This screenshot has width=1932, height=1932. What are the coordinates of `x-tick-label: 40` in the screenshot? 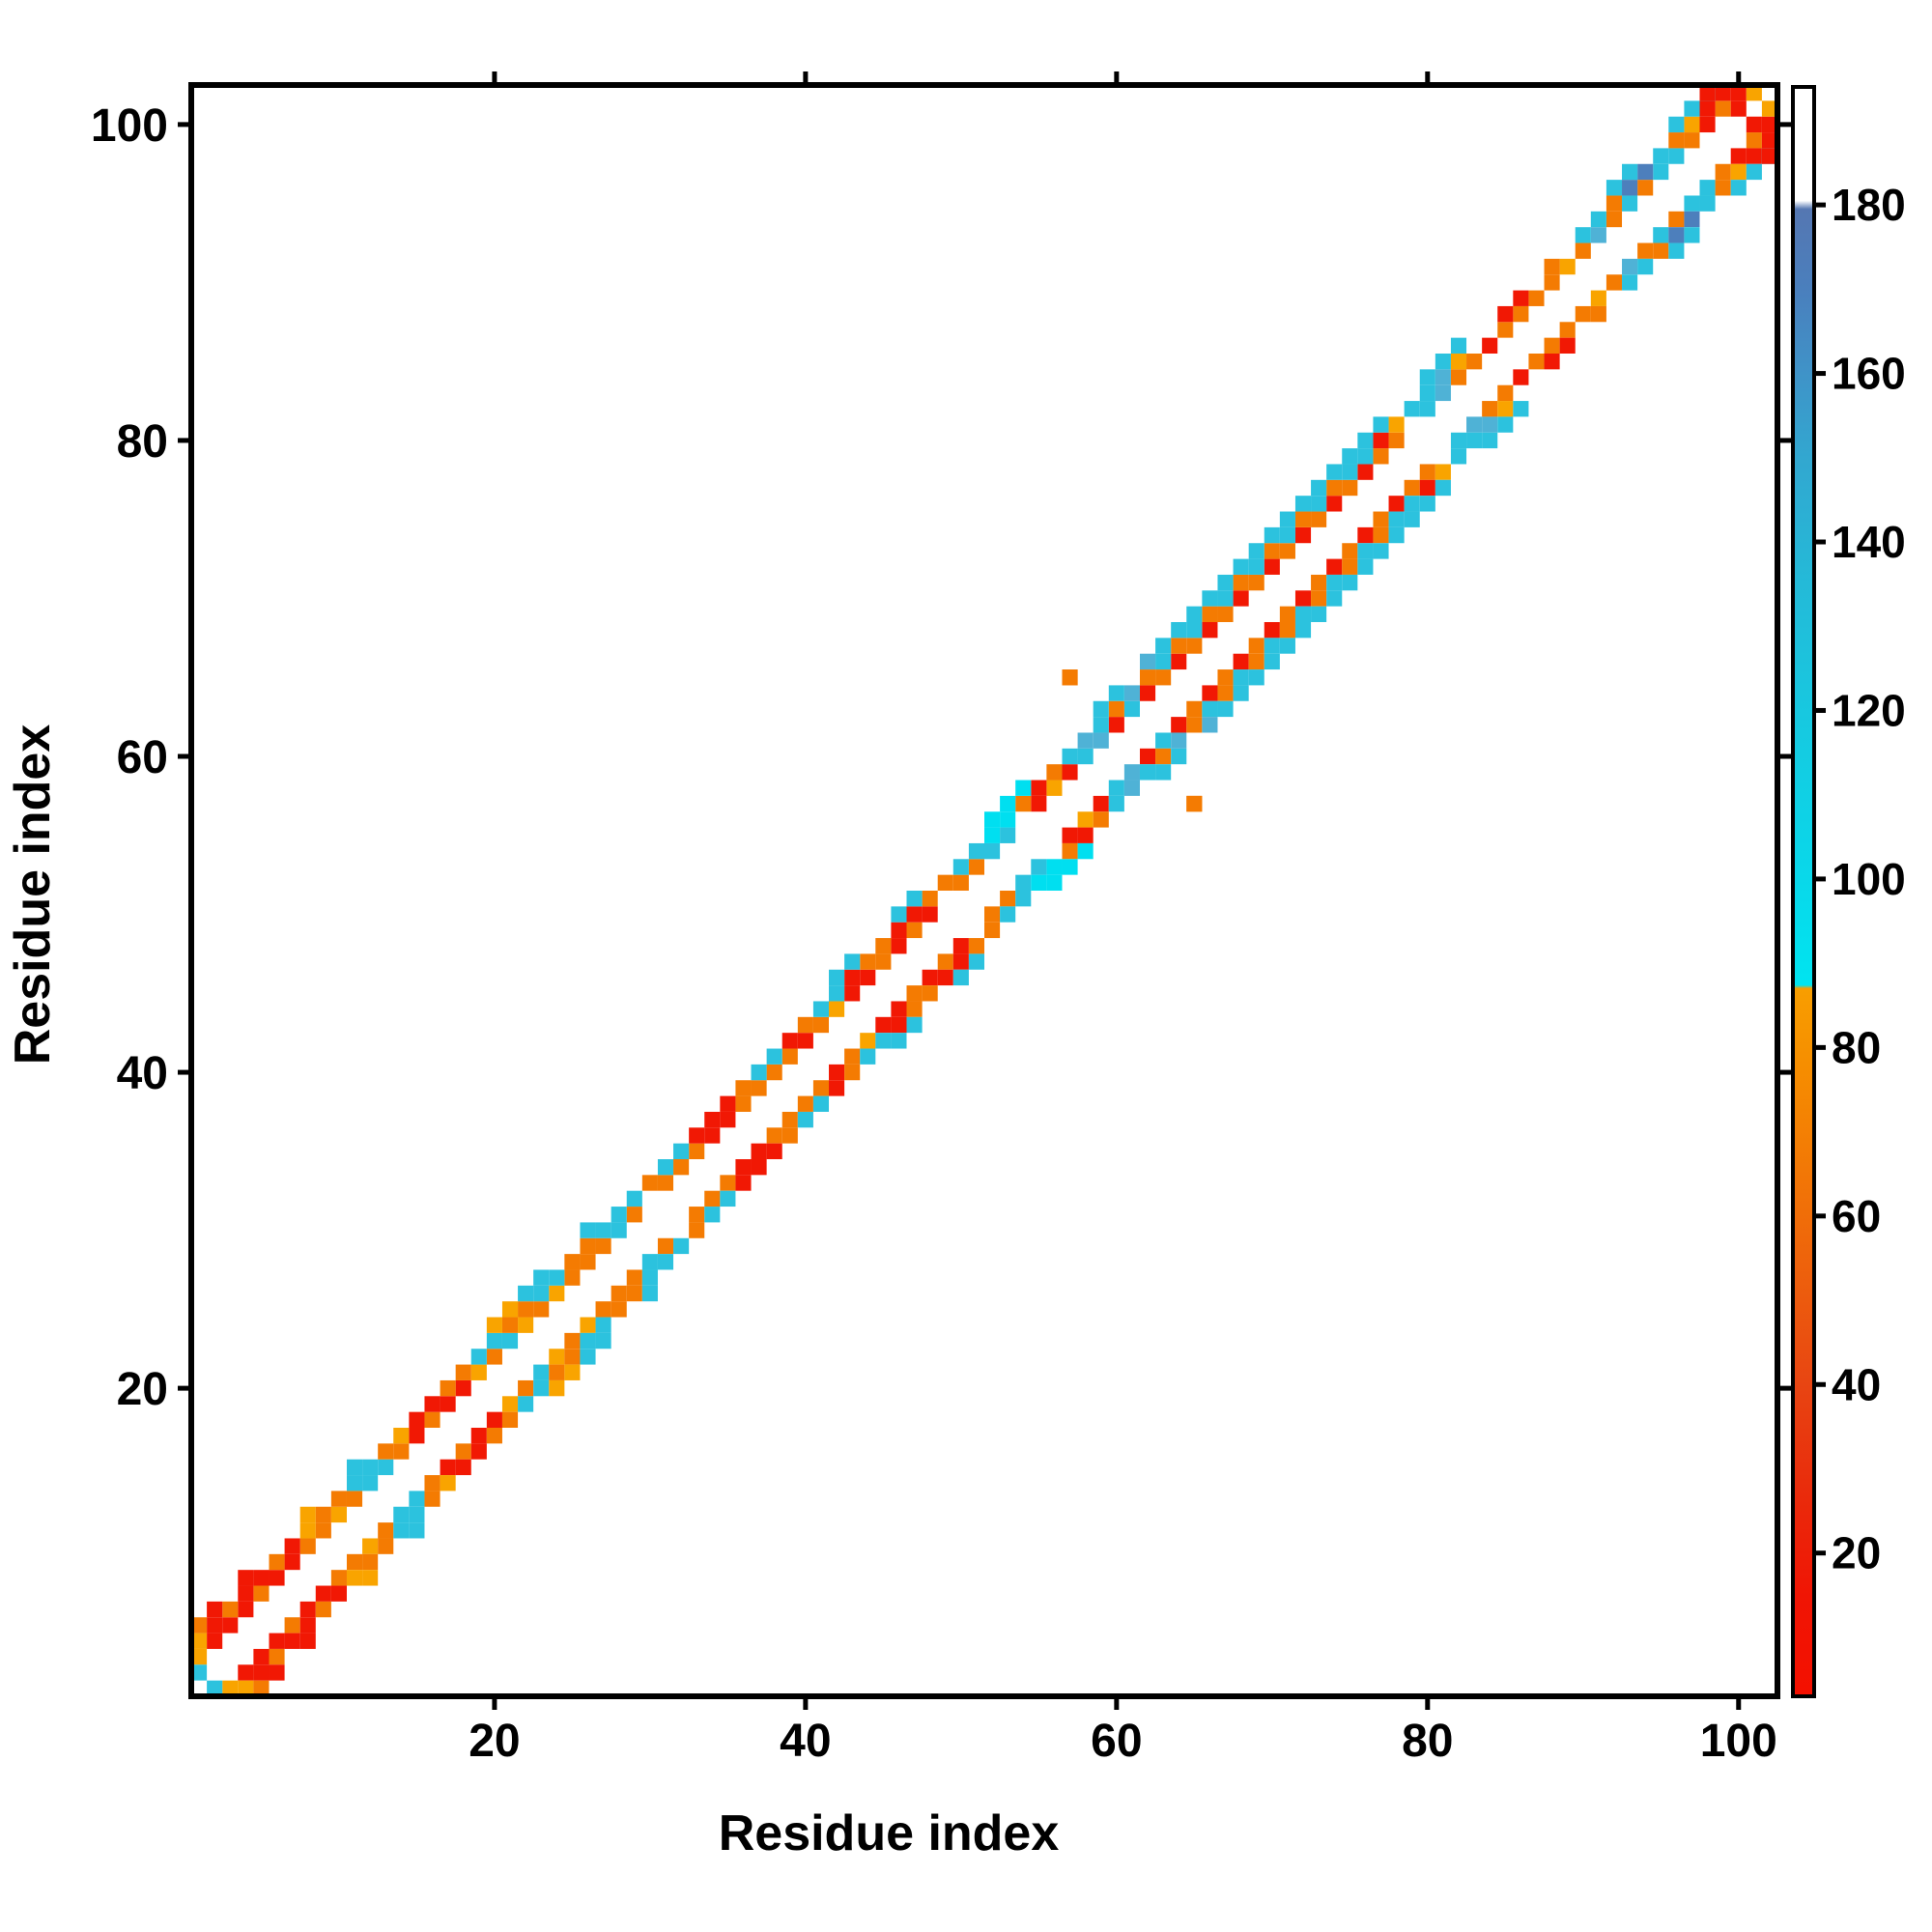 It's located at (805, 1741).